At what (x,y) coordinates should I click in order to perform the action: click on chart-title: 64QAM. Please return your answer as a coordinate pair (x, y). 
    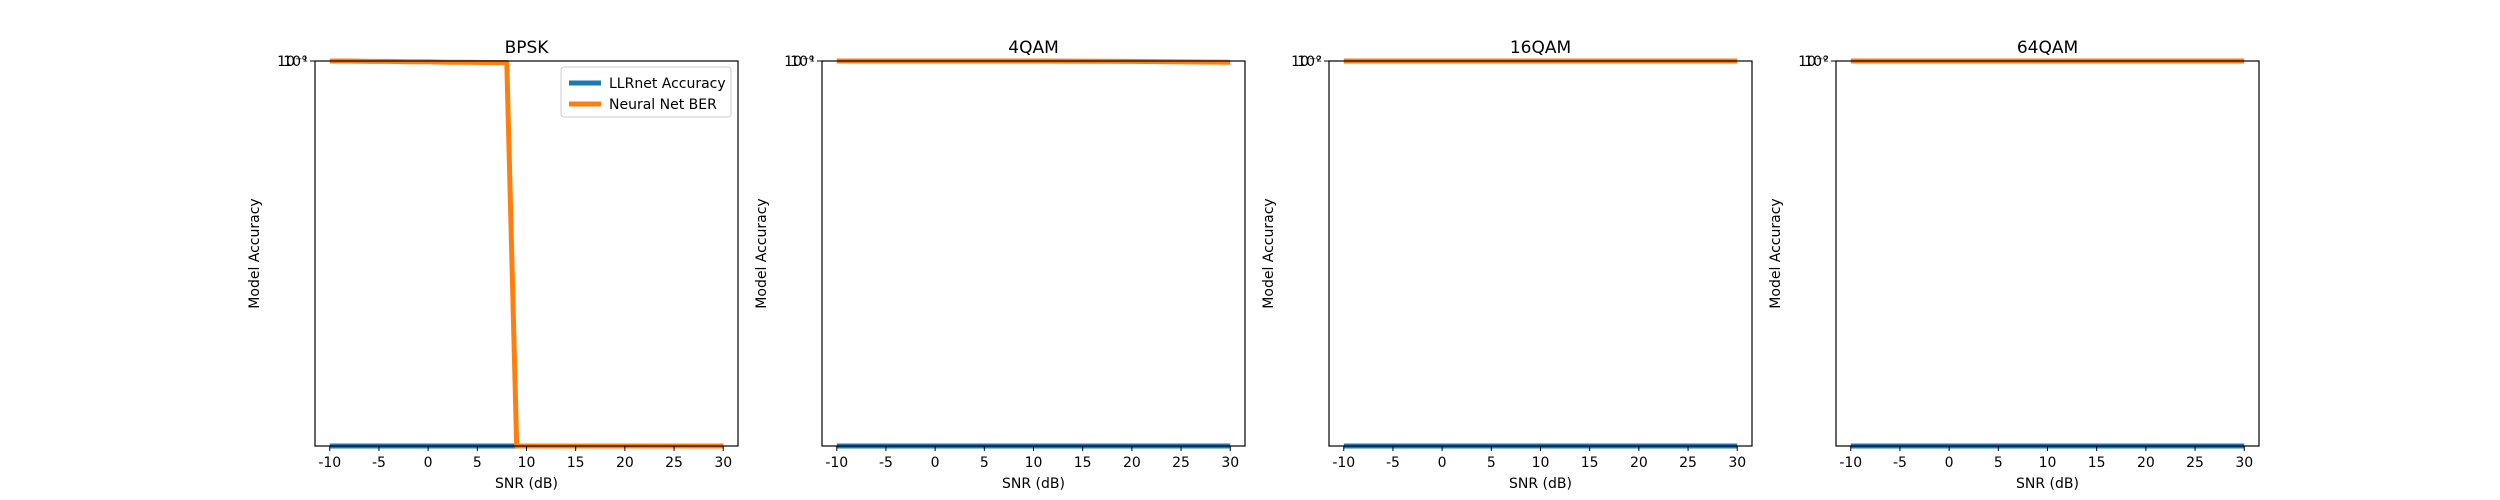
    Looking at the image, I should click on (2047, 48).